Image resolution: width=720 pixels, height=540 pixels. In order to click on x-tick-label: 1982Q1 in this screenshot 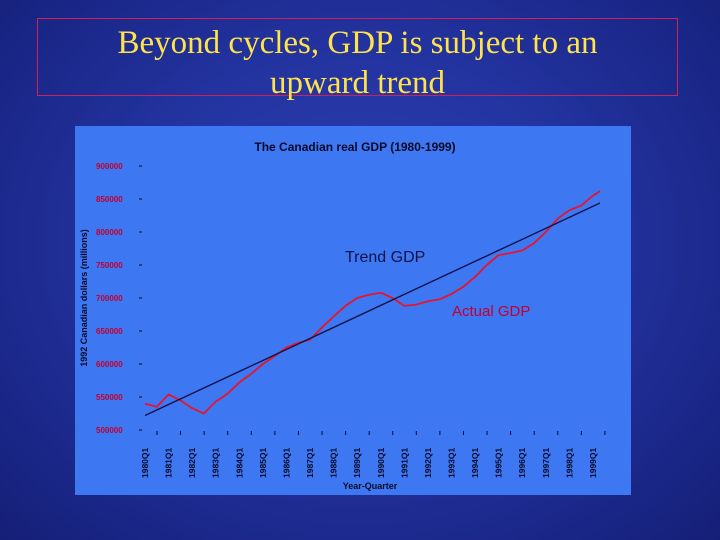, I will do `click(192, 462)`.